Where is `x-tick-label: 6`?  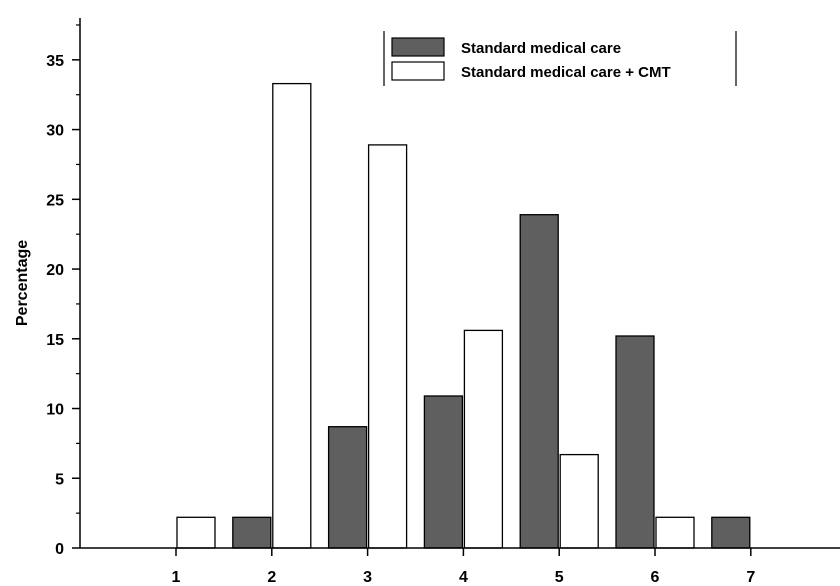 x-tick-label: 6 is located at coordinates (655, 577).